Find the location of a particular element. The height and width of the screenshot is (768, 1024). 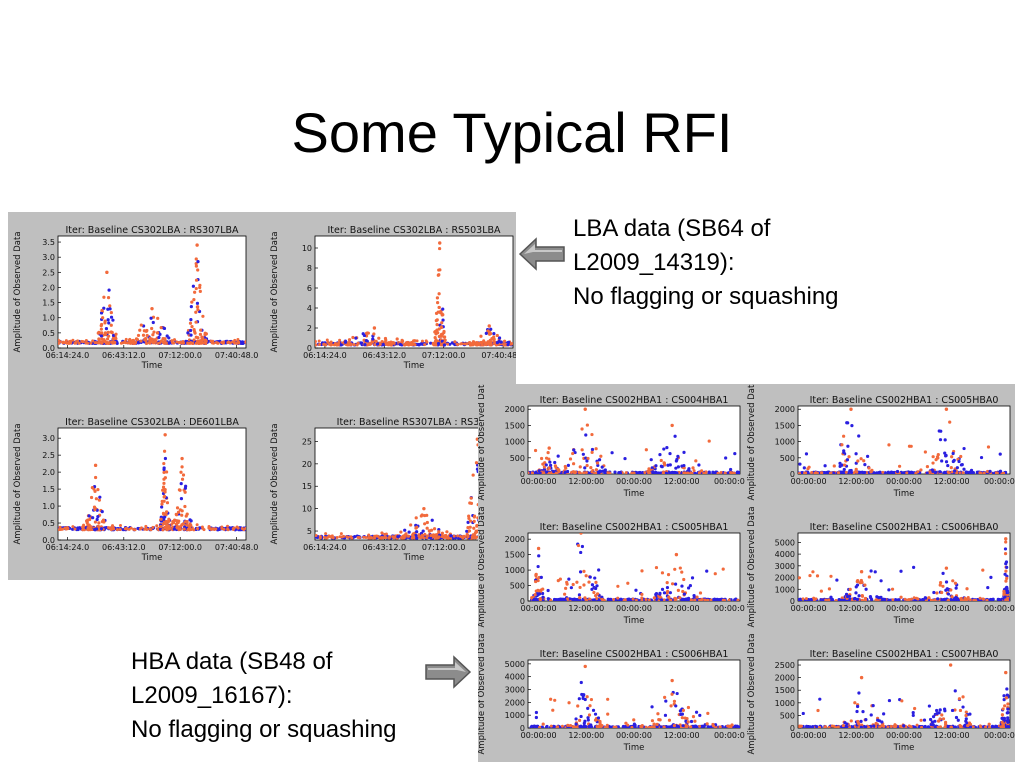

x-tick-label: 06:14:24.0 is located at coordinates (325, 355).